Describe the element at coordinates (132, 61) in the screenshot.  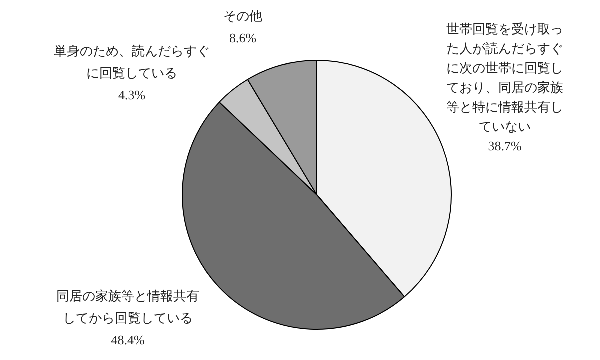
I see `slice-label: 単身のため、読んだらすぐに回覧している` at that location.